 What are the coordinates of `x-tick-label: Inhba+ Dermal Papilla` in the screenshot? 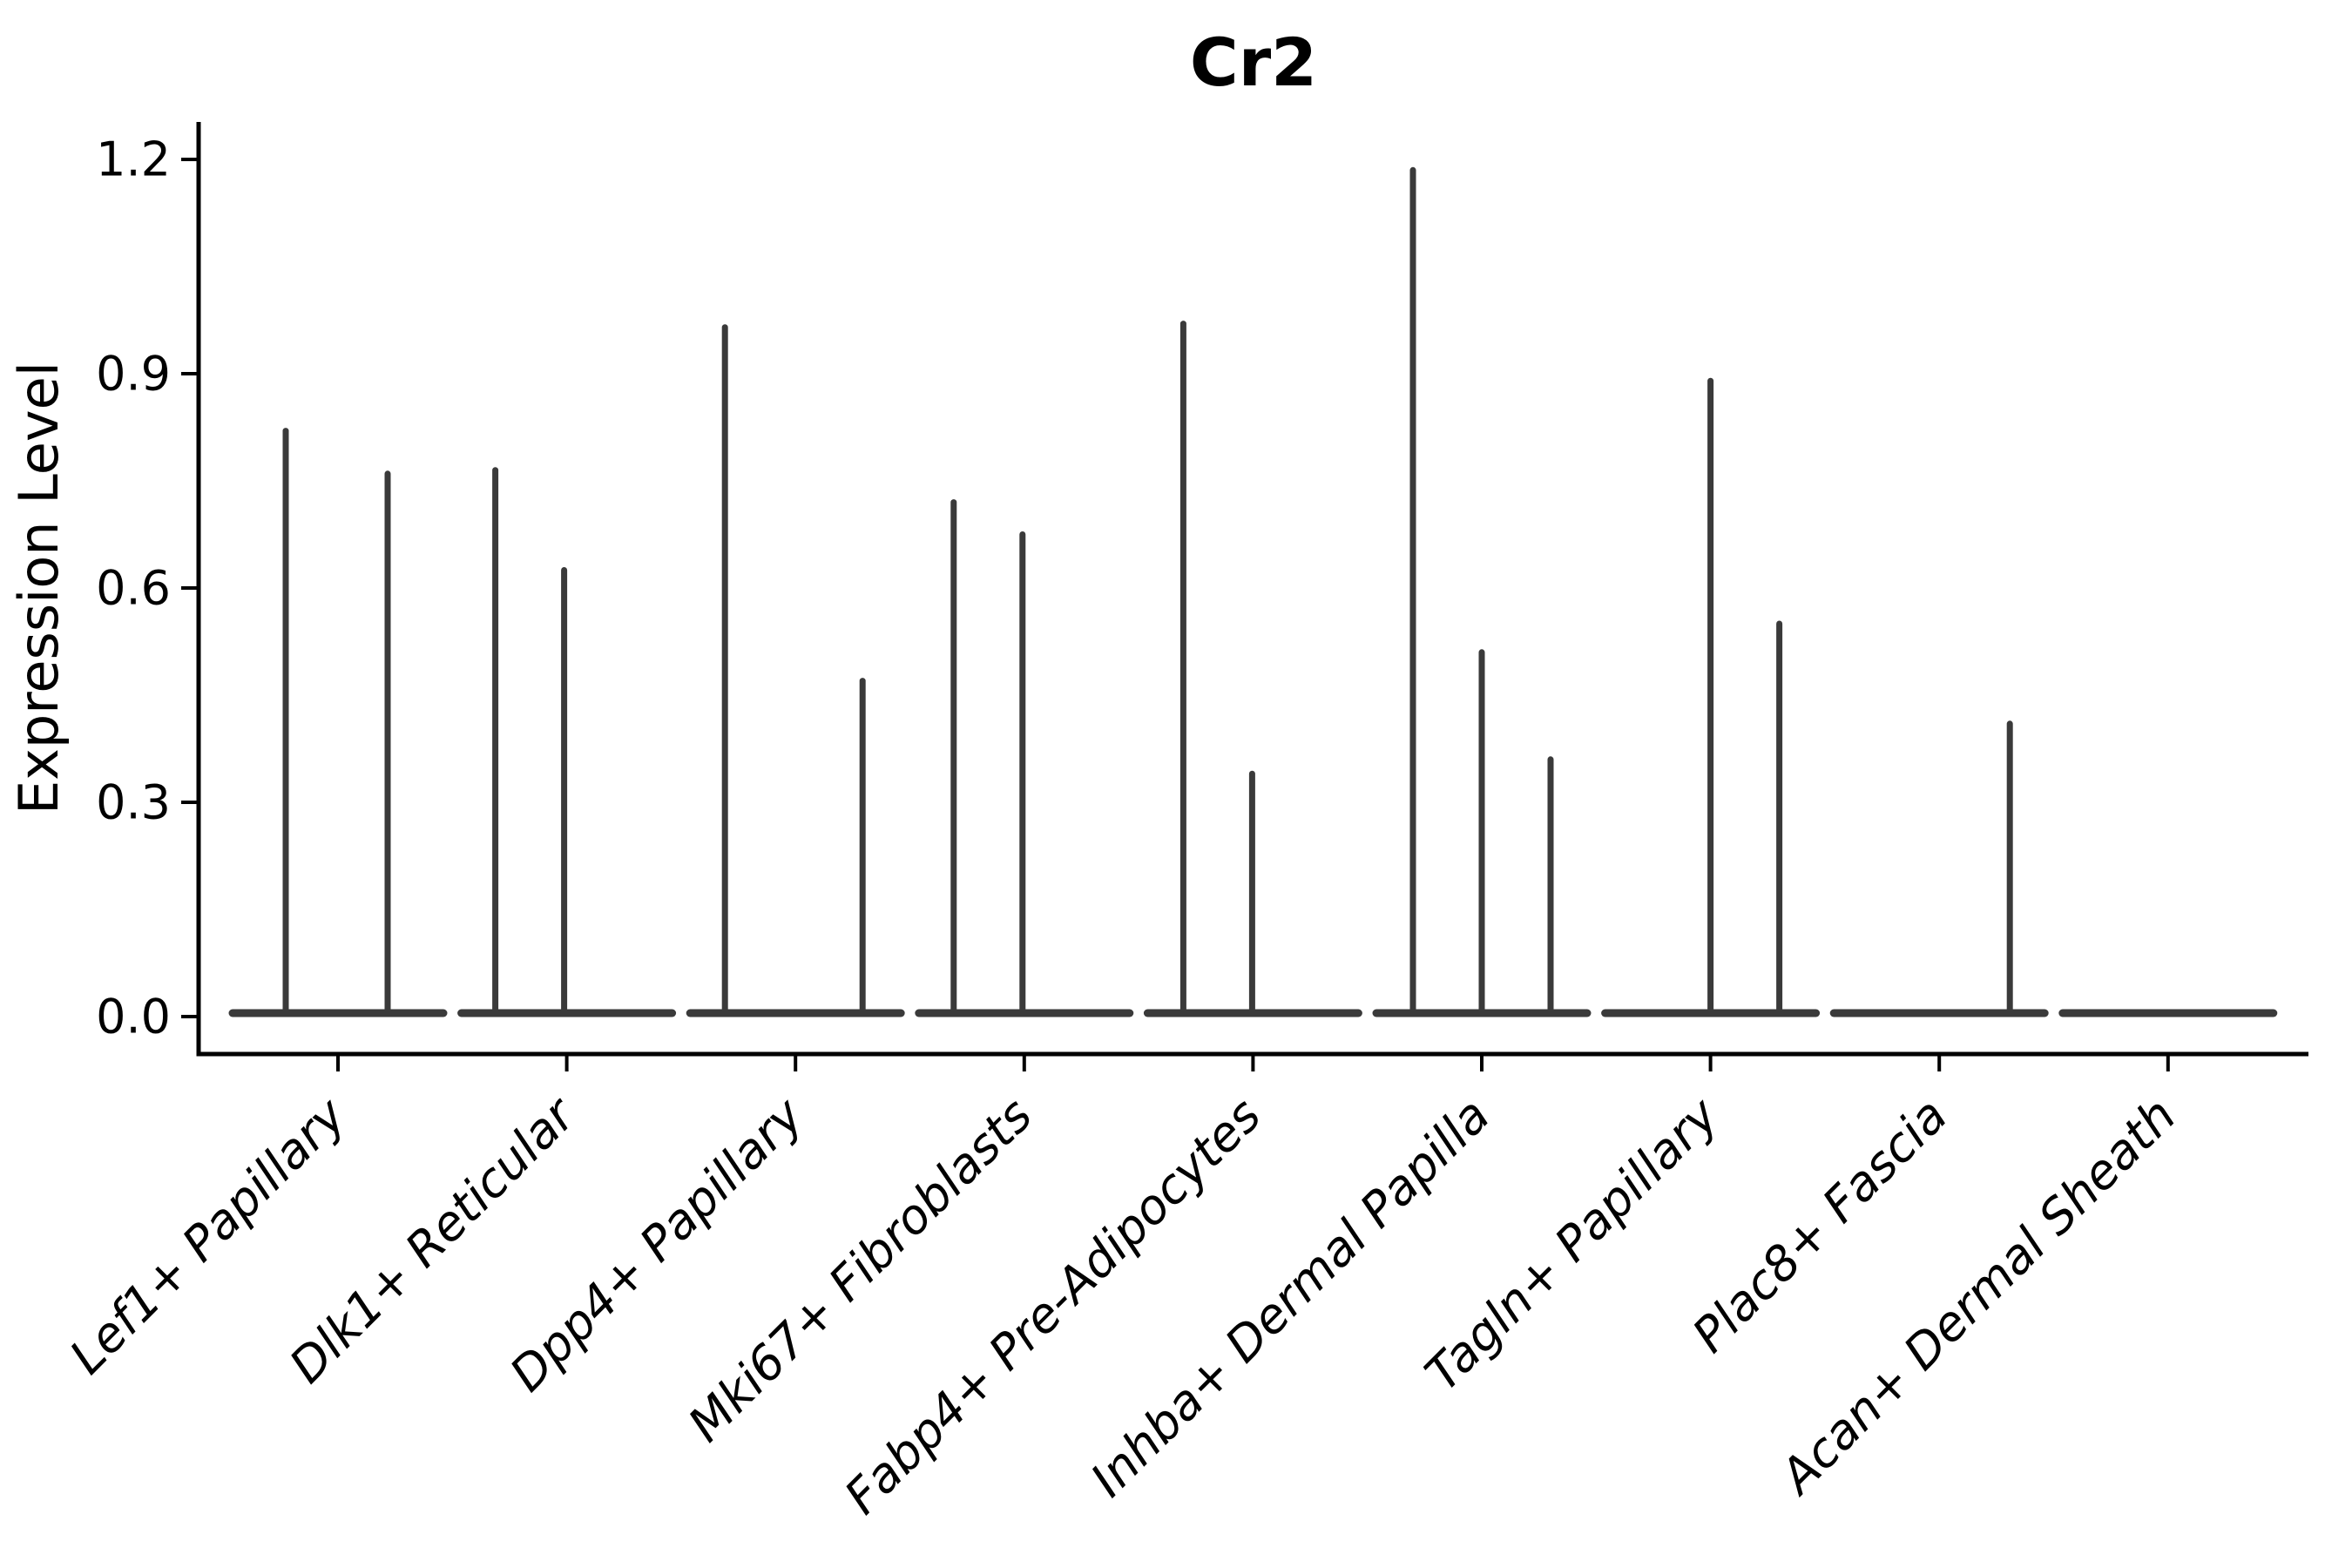 It's located at (1290, 1297).